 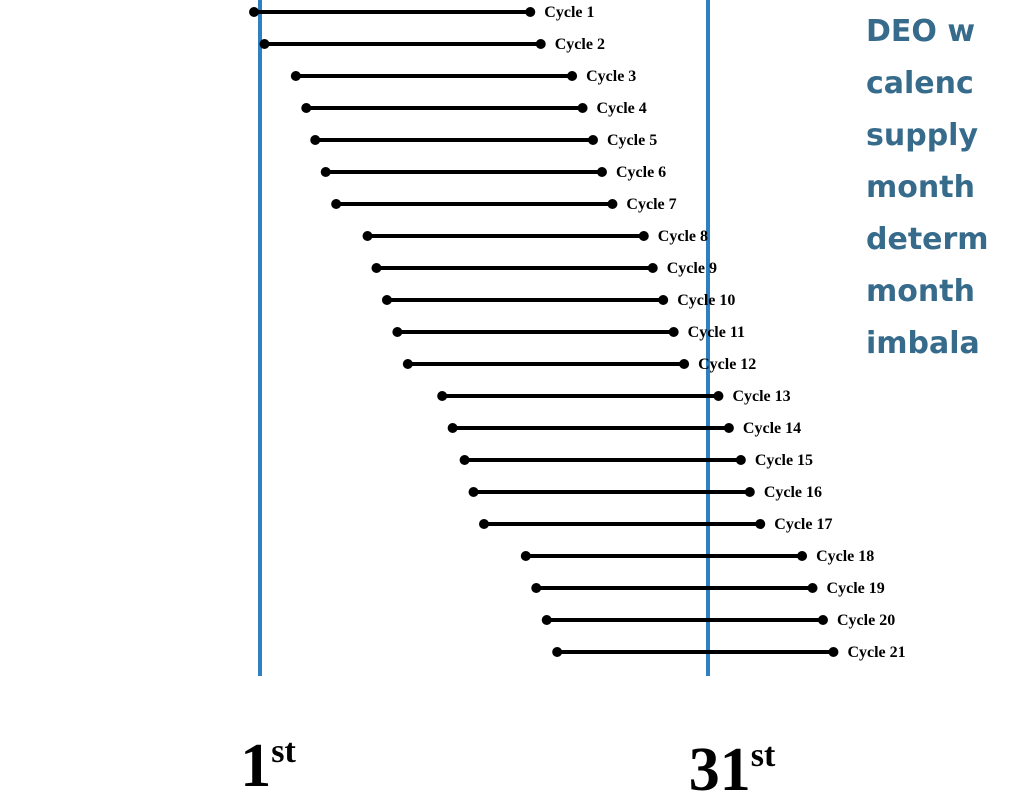 What do you see at coordinates (784, 460) in the screenshot?
I see `cycle-label: Cycle 15` at bounding box center [784, 460].